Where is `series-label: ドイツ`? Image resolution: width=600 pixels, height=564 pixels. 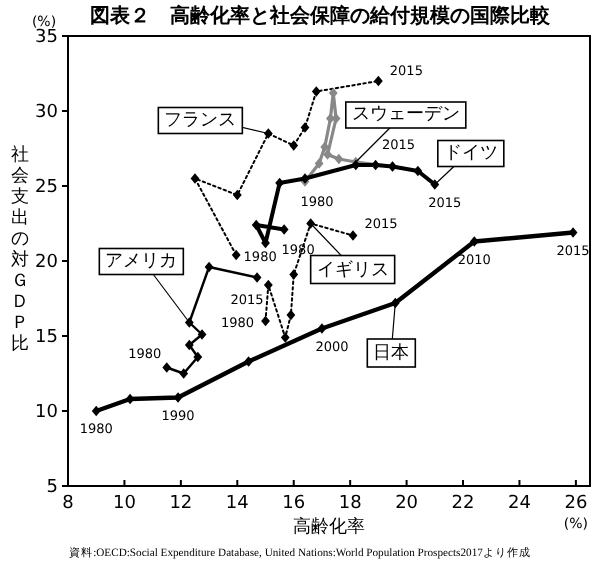
series-label: ドイツ is located at coordinates (470, 153).